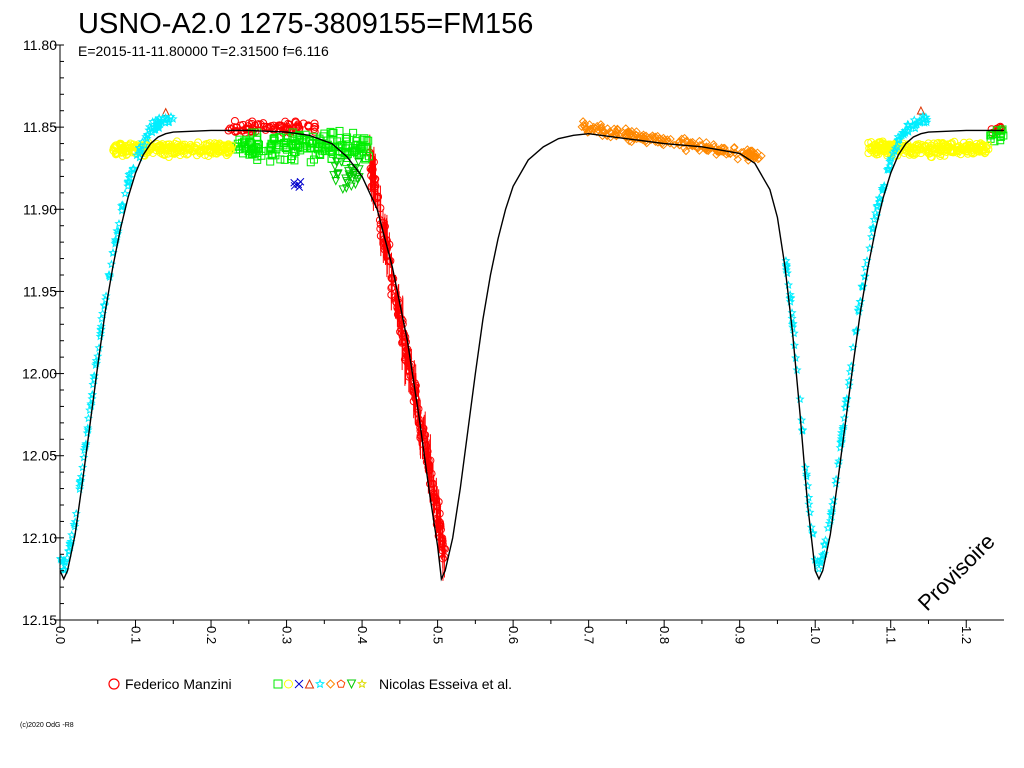  What do you see at coordinates (60, 635) in the screenshot?
I see `x-tick-label: 0.0` at bounding box center [60, 635].